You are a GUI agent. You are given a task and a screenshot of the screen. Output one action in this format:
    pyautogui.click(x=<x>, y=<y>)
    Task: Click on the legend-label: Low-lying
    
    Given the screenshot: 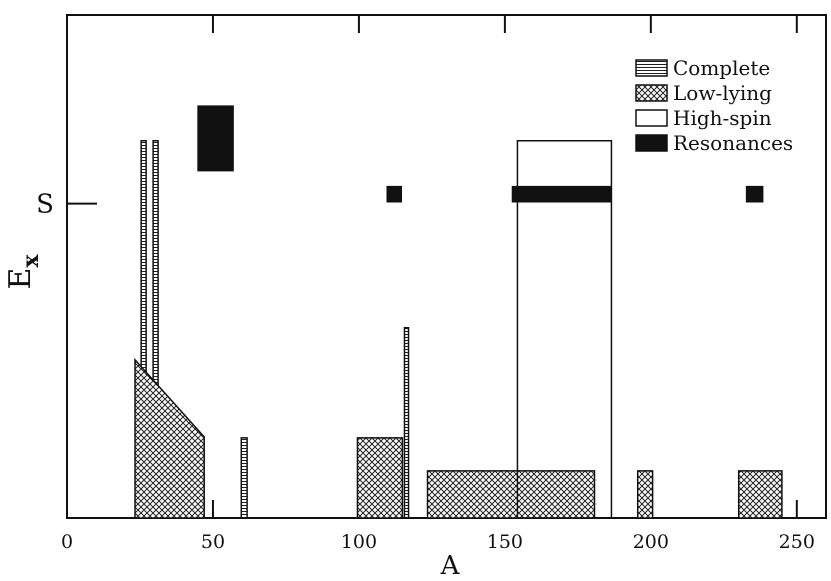 What is the action you would take?
    pyautogui.click(x=722, y=93)
    